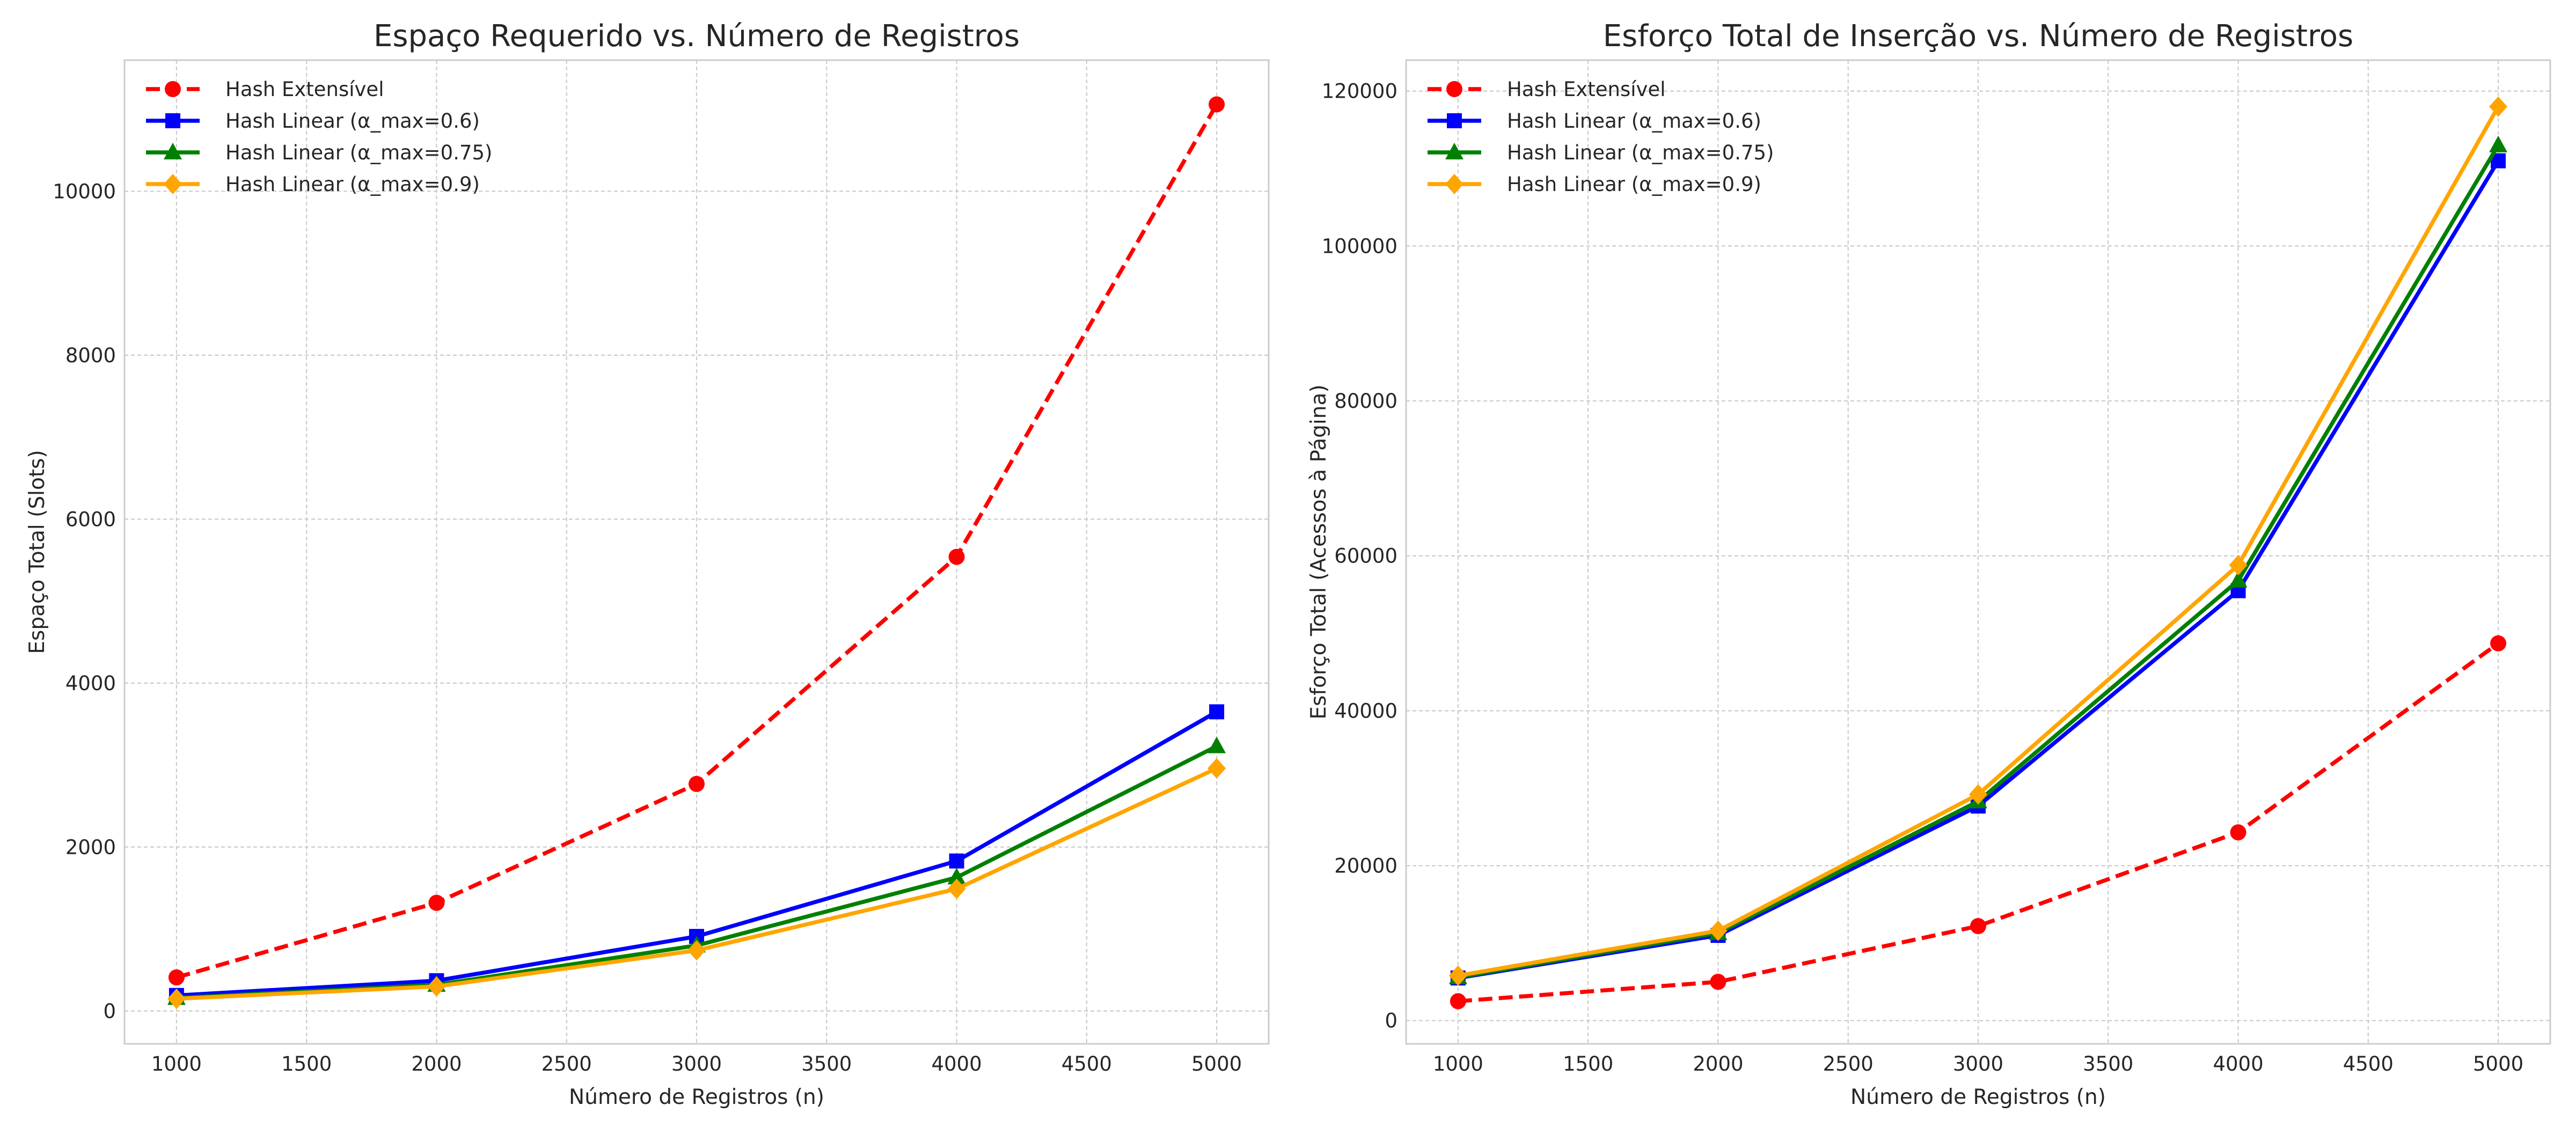 Image resolution: width=2576 pixels, height=1127 pixels. What do you see at coordinates (90, 519) in the screenshot?
I see `y-tick-label: 6000` at bounding box center [90, 519].